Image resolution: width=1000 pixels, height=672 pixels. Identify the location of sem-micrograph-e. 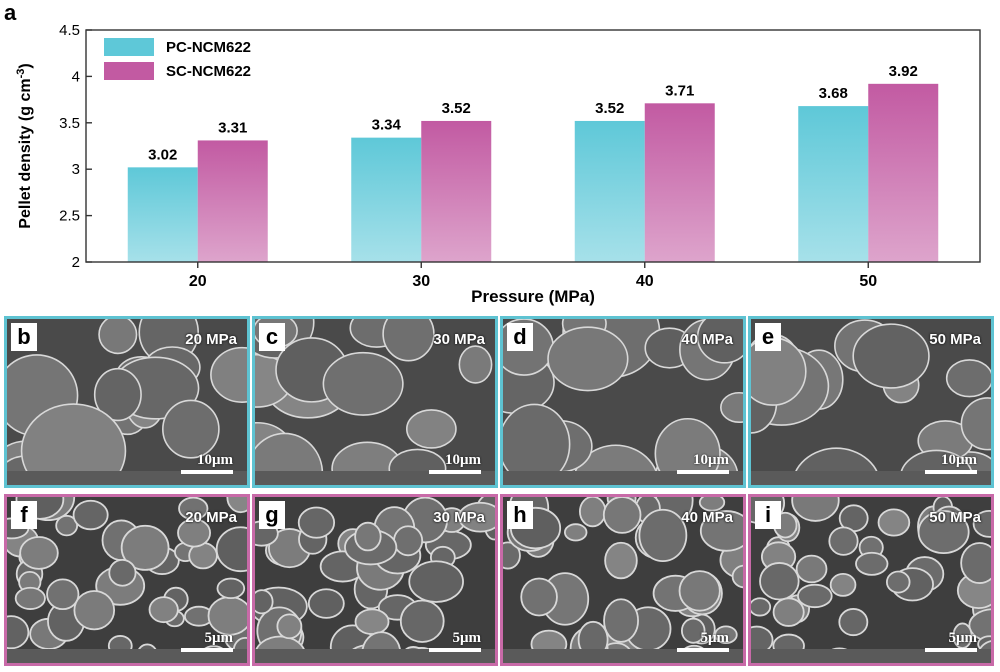
(871, 402).